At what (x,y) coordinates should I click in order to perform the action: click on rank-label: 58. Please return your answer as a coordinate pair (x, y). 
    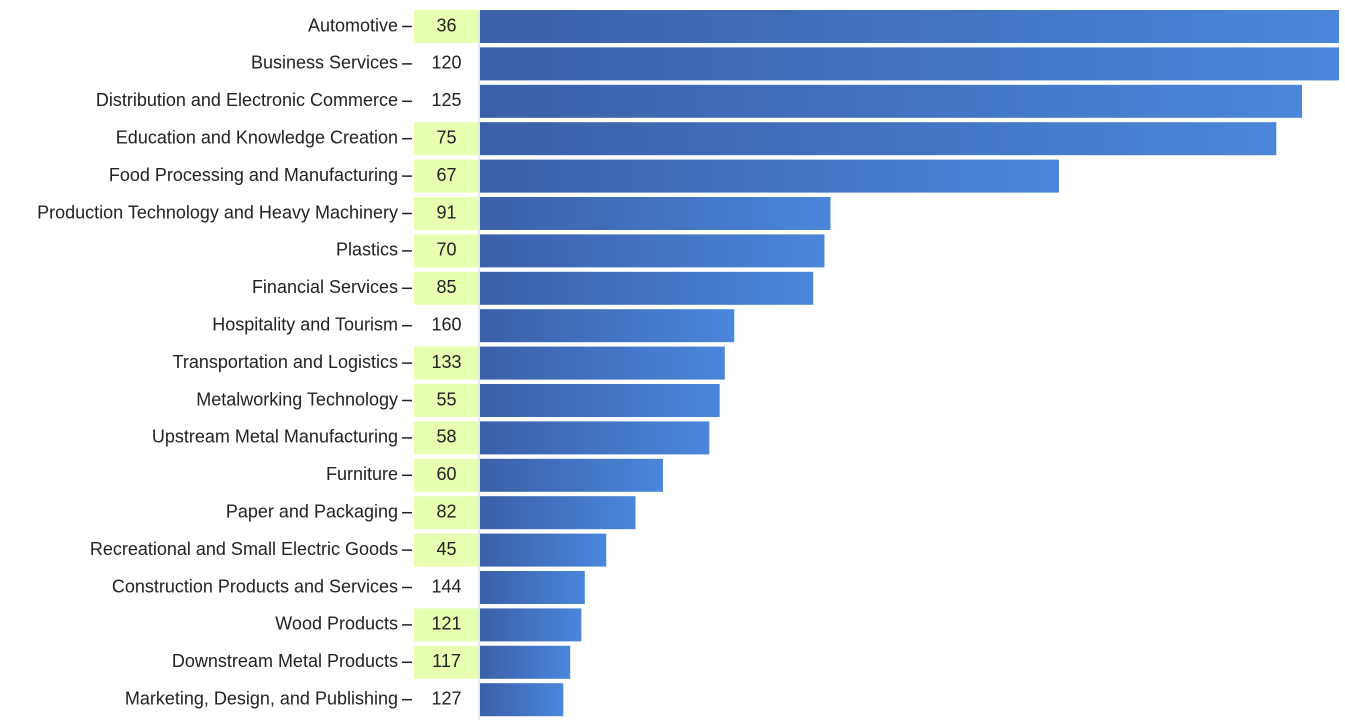
    Looking at the image, I should click on (446, 437).